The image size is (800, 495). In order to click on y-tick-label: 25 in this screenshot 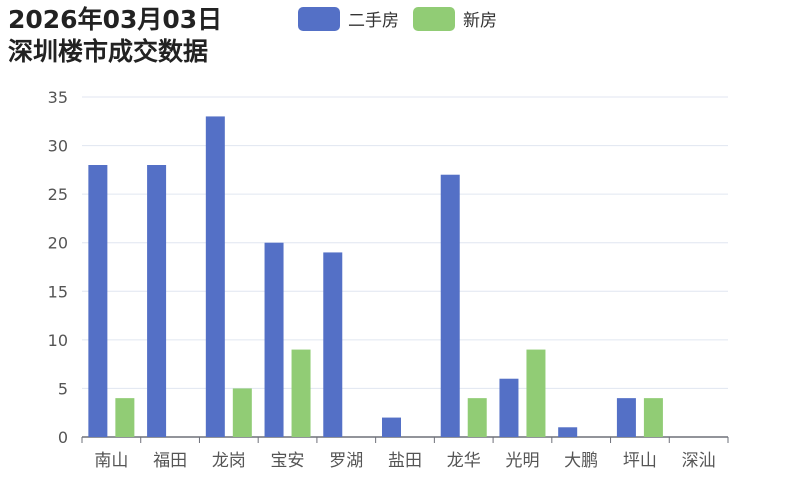, I will do `click(58, 194)`.